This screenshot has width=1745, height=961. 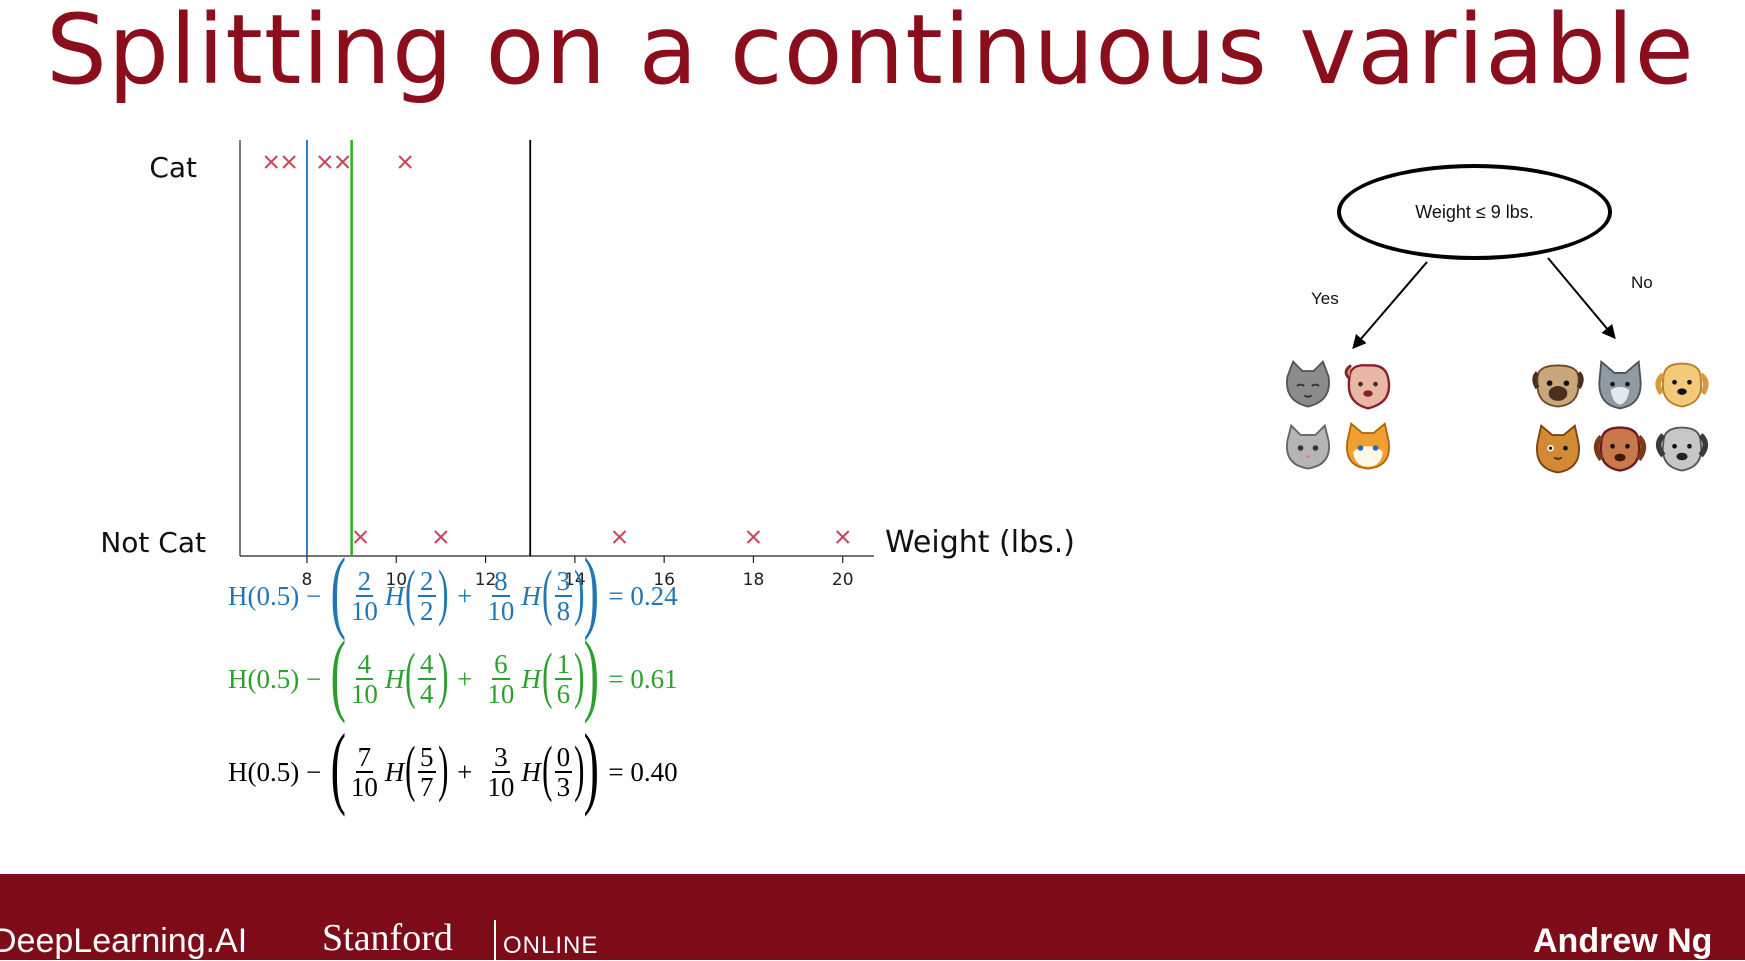 I want to click on brown-cat-icon, so click(x=1558, y=449).